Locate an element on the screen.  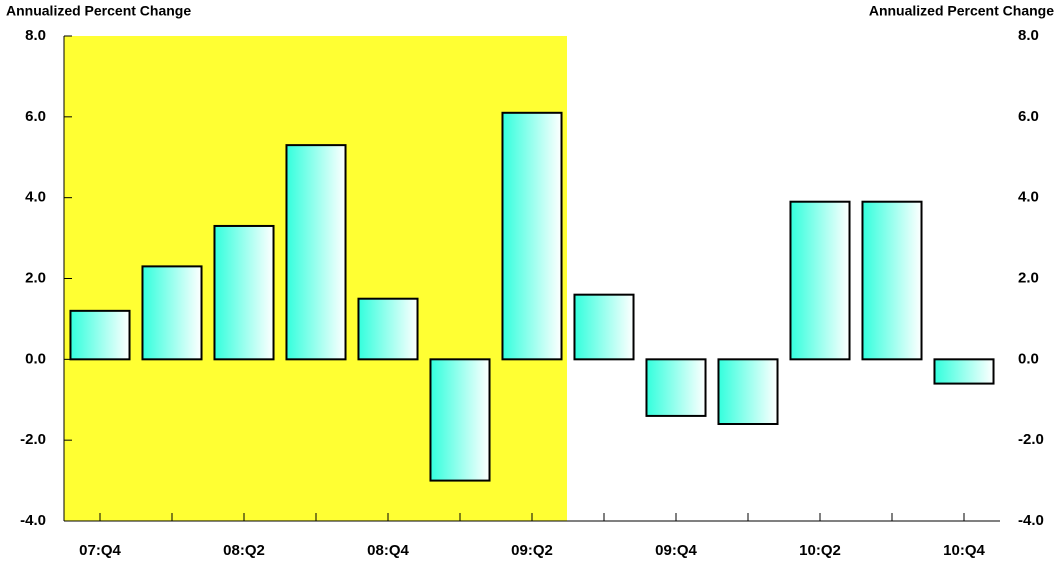
y2-tick-label: 2.0 is located at coordinates (1028, 277).